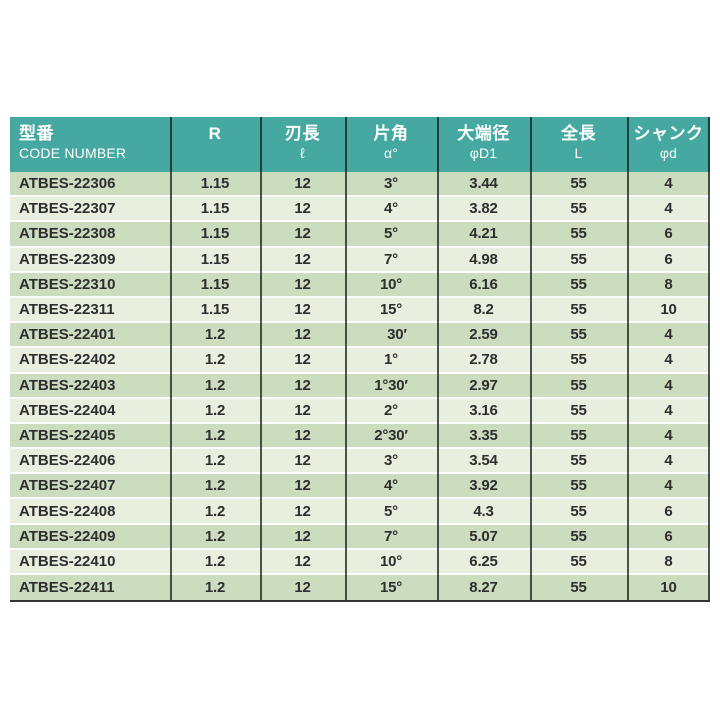  Describe the element at coordinates (67, 486) in the screenshot. I see `cell-code: ATBES-22407` at that location.